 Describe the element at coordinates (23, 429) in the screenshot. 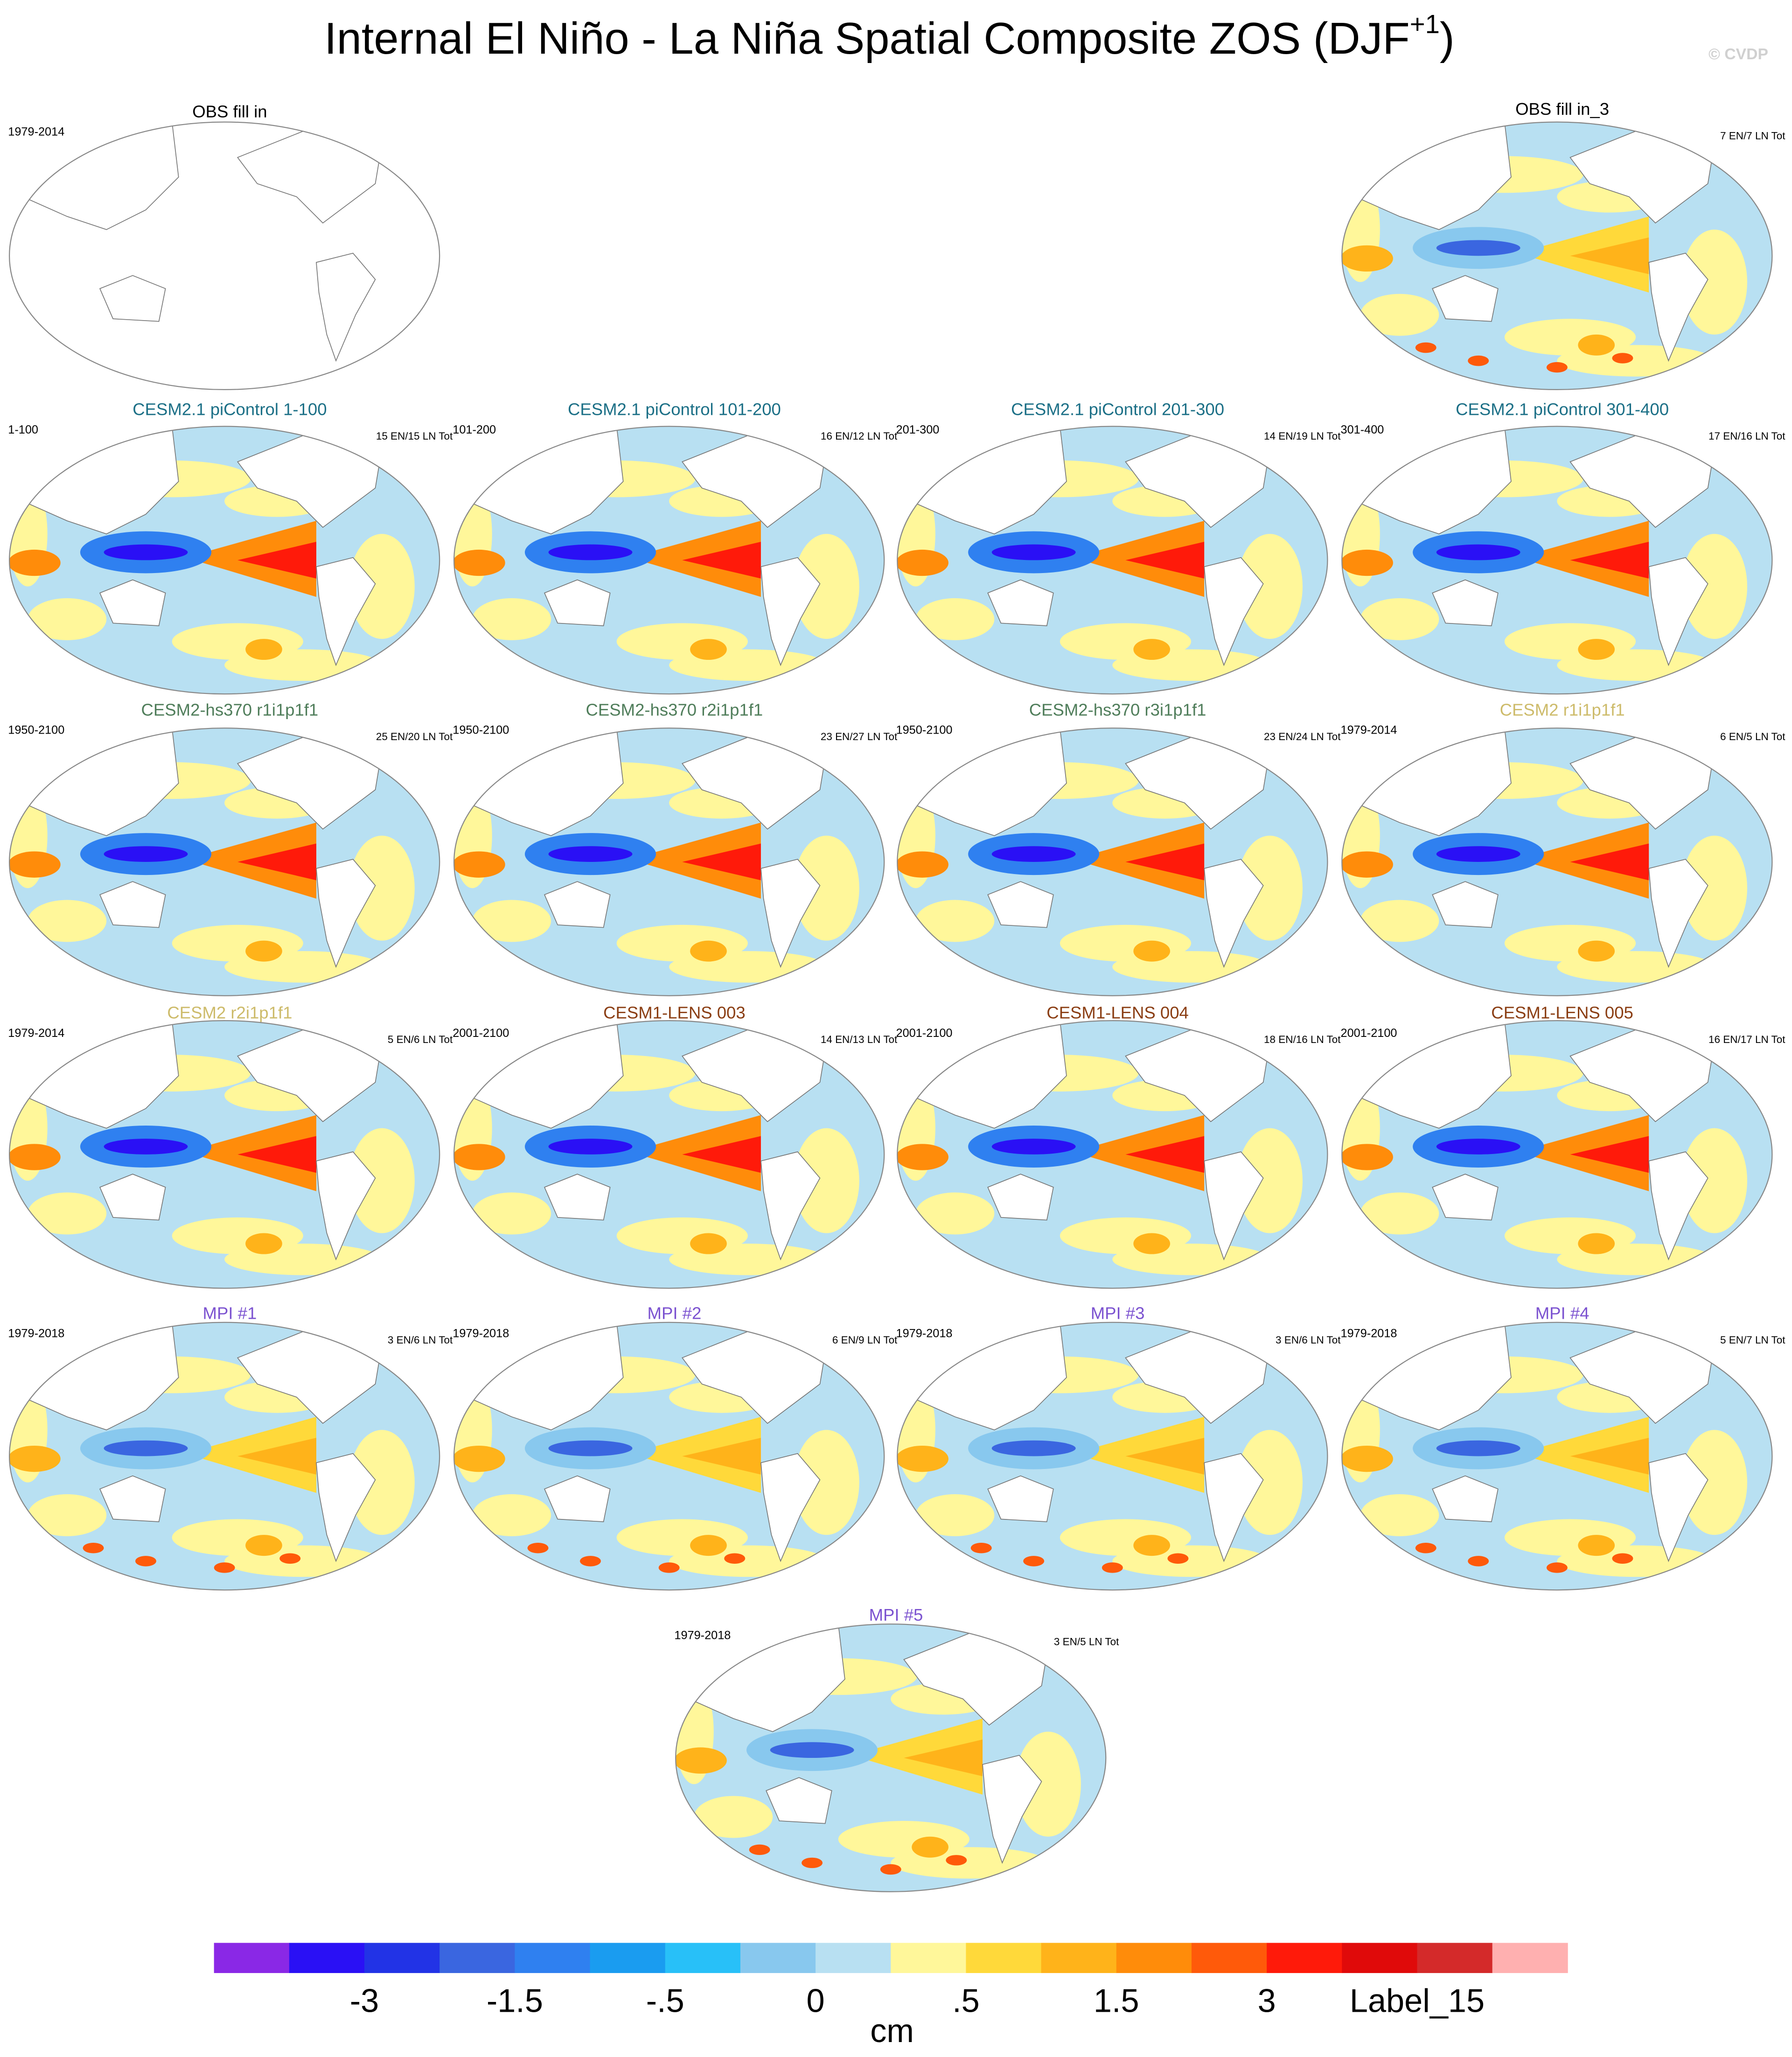

I see `period-label: 1-100` at that location.